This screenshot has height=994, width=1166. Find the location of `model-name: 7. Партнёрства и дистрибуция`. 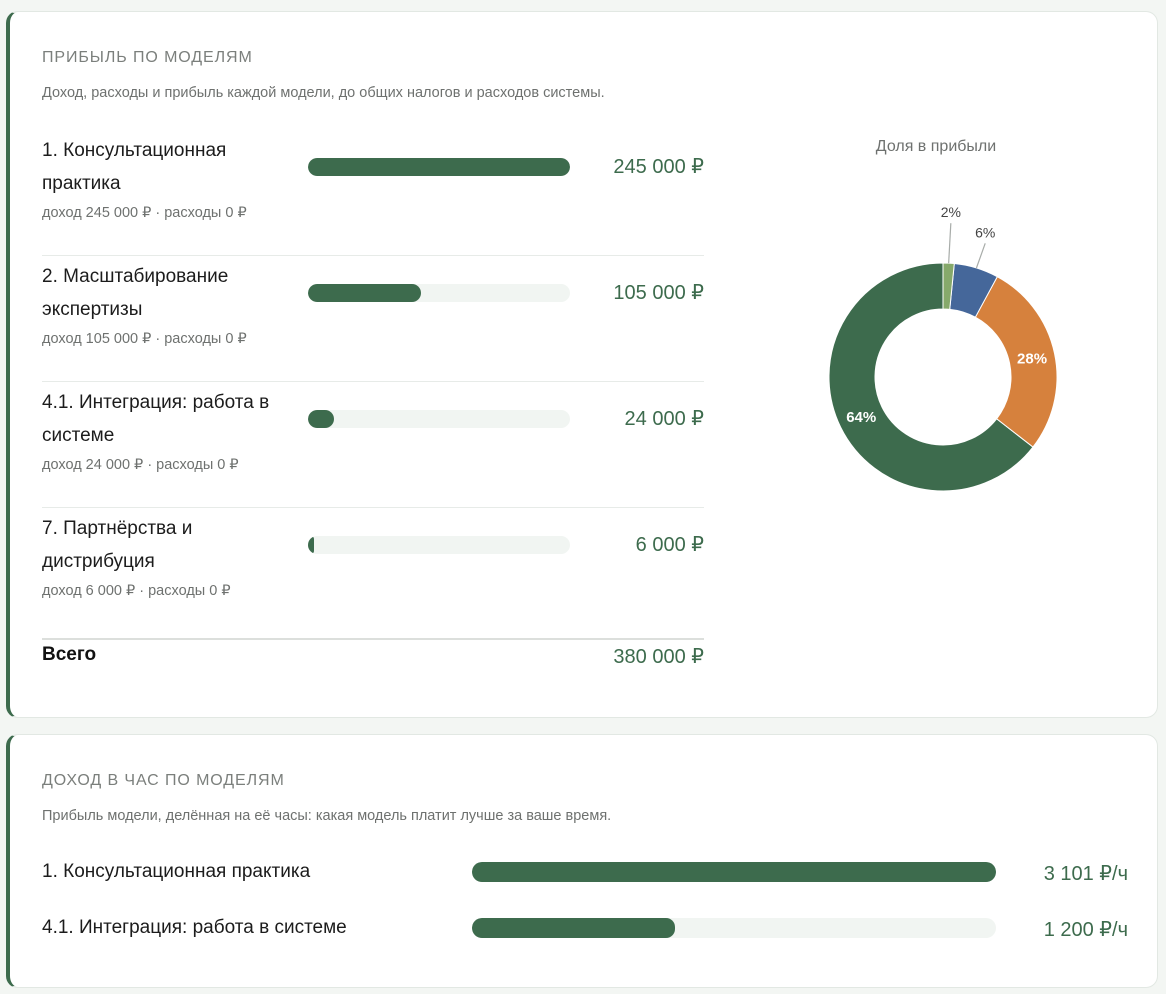

model-name: 7. Партнёрства и дистрибуция is located at coordinates (117, 545).